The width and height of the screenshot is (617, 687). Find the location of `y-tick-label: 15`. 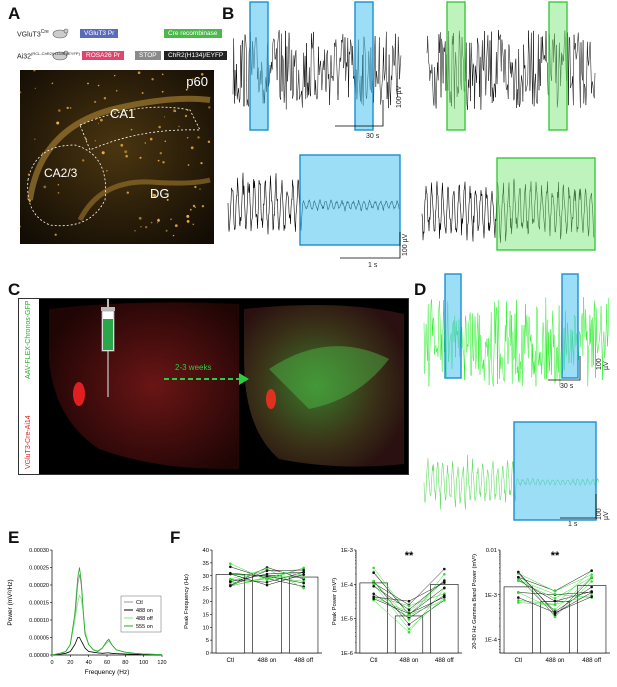

y-tick-label: 15 is located at coordinates (206, 615).